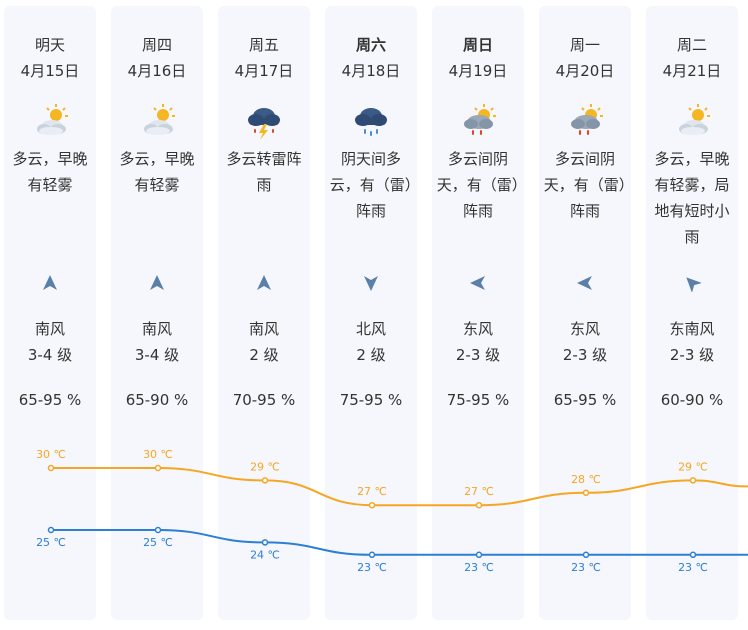 The image size is (748, 630). Describe the element at coordinates (584, 45) in the screenshot. I see `day-label: 周一` at that location.